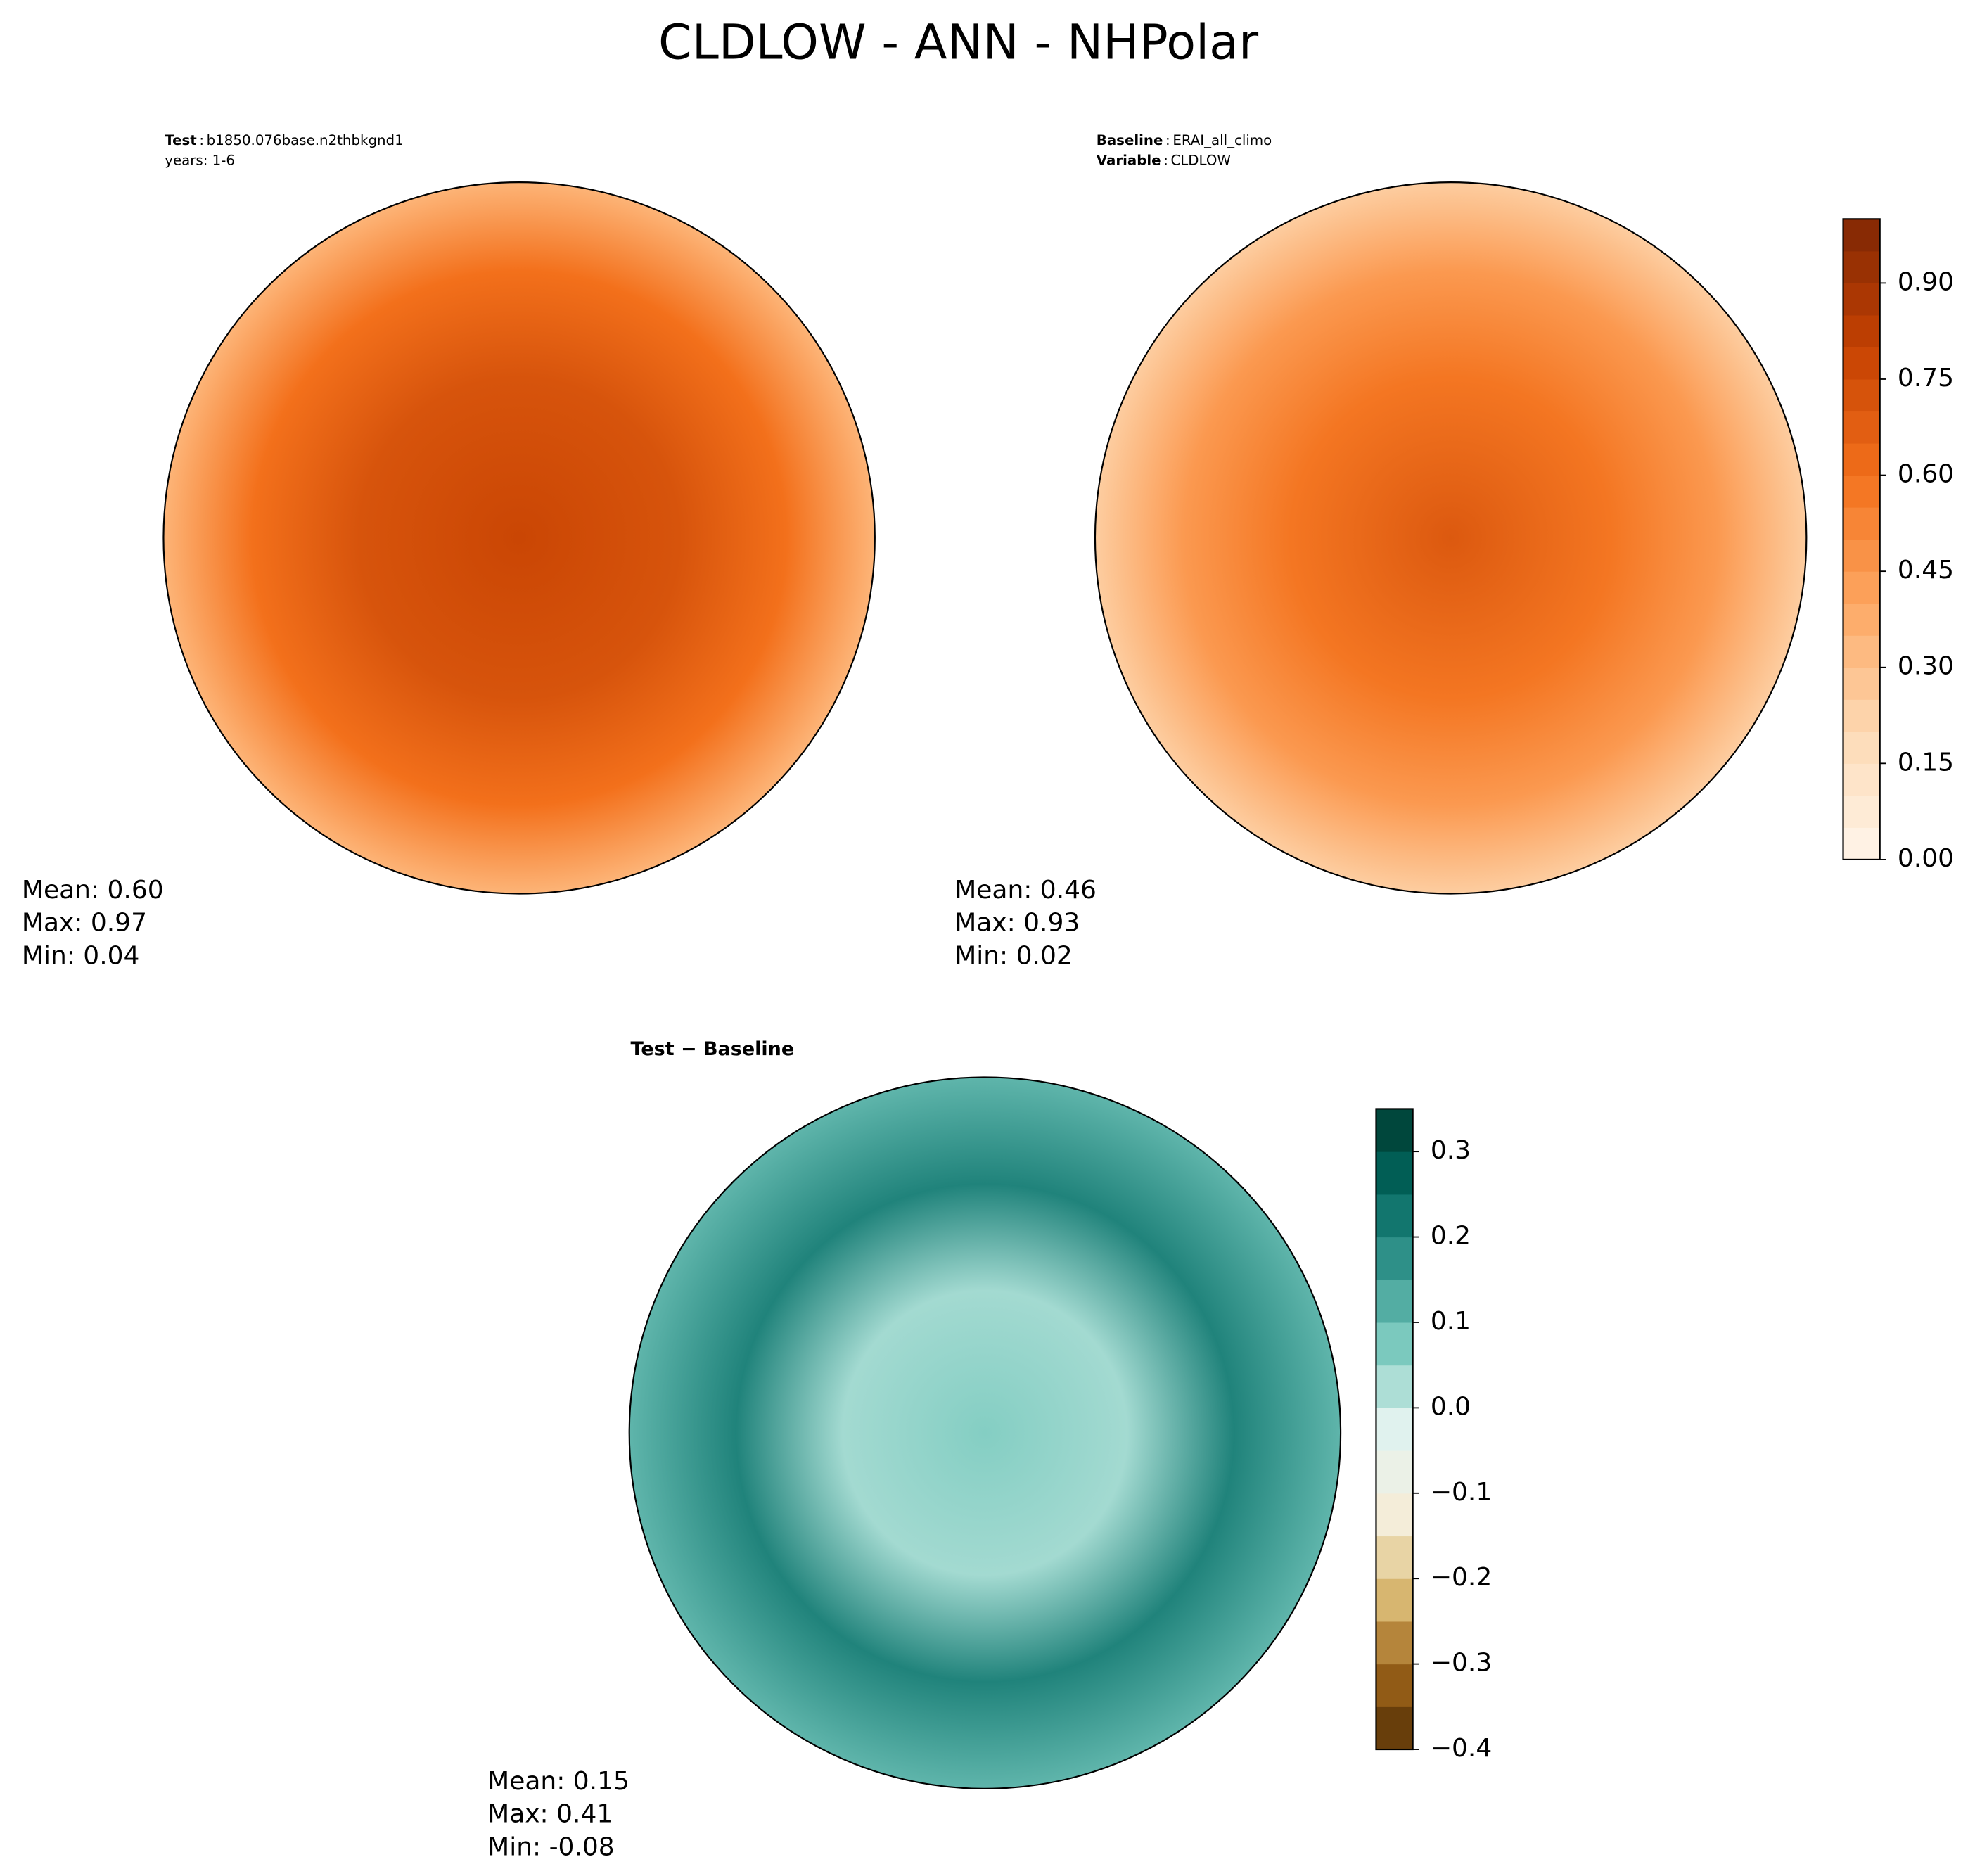 The width and height of the screenshot is (1975, 1876). Describe the element at coordinates (958, 42) in the screenshot. I see `figure-title: CLDLOW - ANN - NHPolar` at that location.